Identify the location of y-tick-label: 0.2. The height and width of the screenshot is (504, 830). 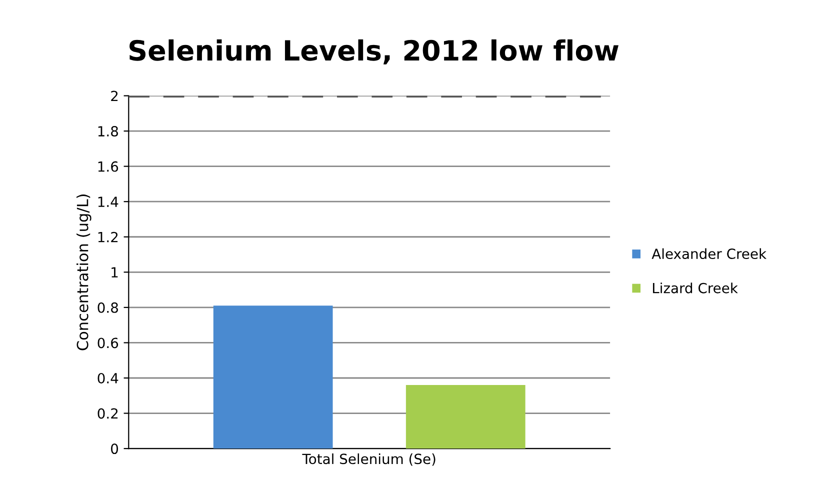
(108, 413).